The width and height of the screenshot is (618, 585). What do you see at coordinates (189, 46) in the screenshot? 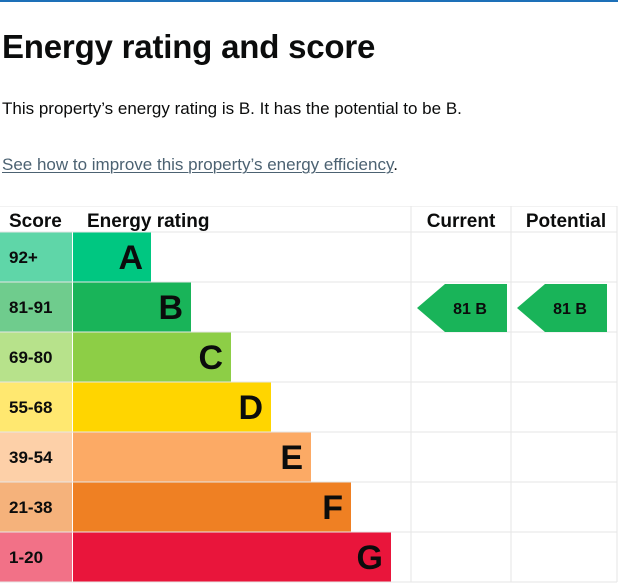
I see `page-title: Energy rating and score` at bounding box center [189, 46].